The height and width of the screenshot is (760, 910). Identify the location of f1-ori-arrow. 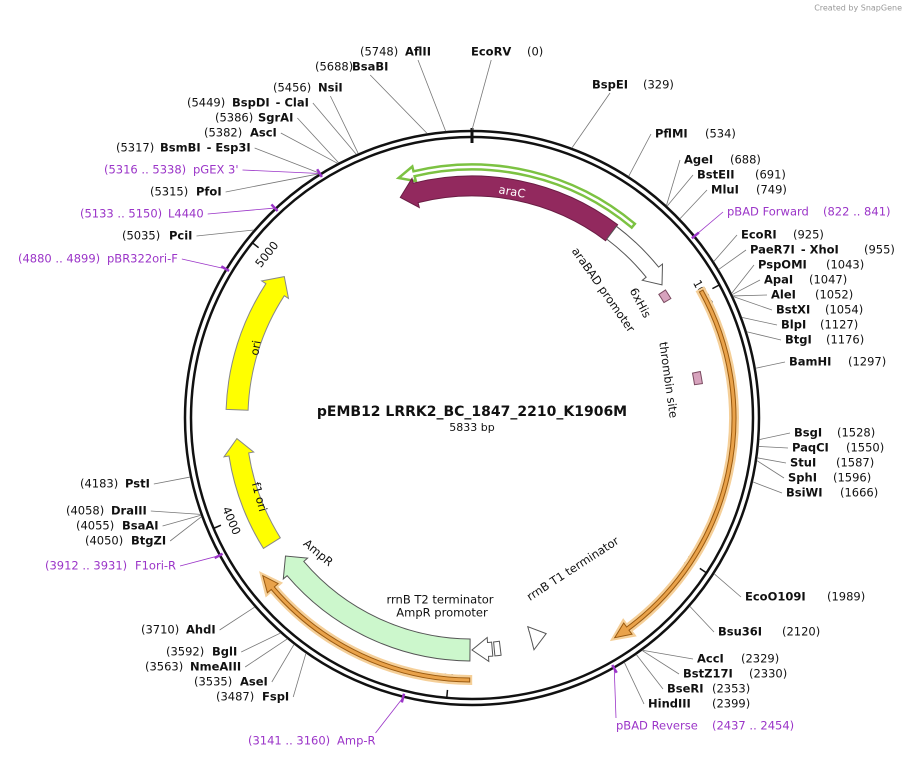
(251, 493).